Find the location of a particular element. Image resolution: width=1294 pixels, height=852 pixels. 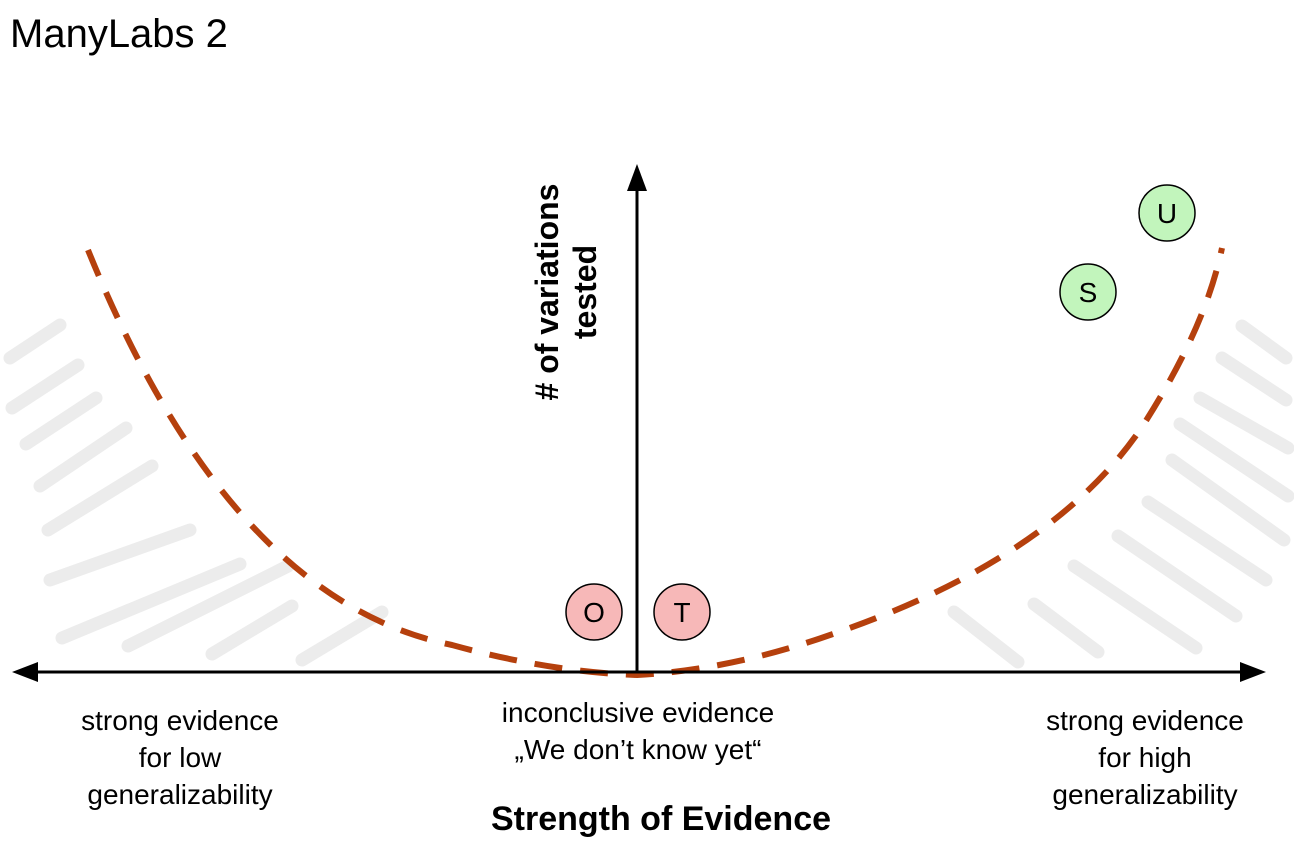

marker-label: O is located at coordinates (594, 612).